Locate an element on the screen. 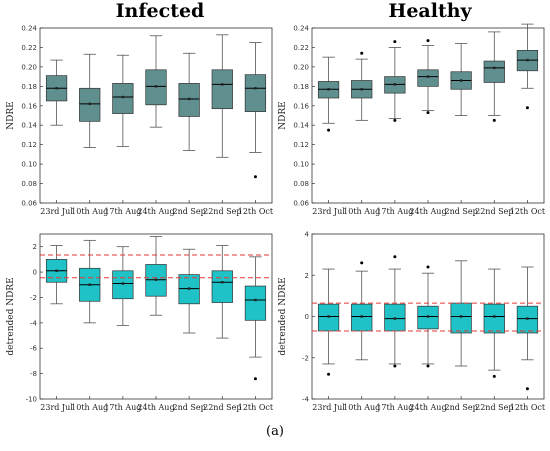 This screenshot has width=550, height=451. y-tick-label: 0.22 is located at coordinates (29, 48).